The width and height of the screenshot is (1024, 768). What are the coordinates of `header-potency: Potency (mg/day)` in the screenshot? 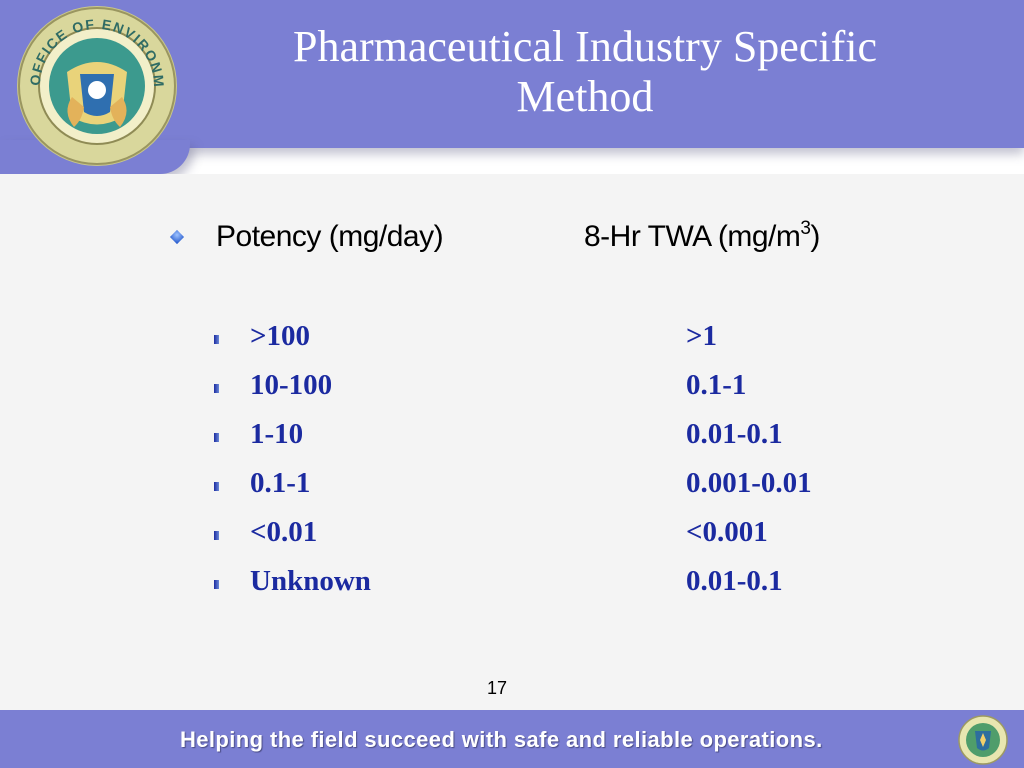 It's located at (330, 236).